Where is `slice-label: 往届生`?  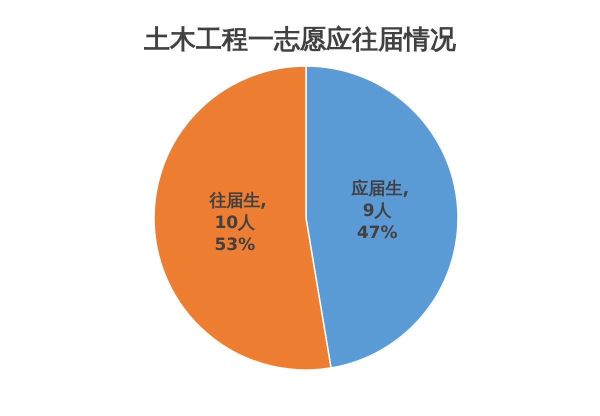
slice-label: 往届生 is located at coordinates (234, 200).